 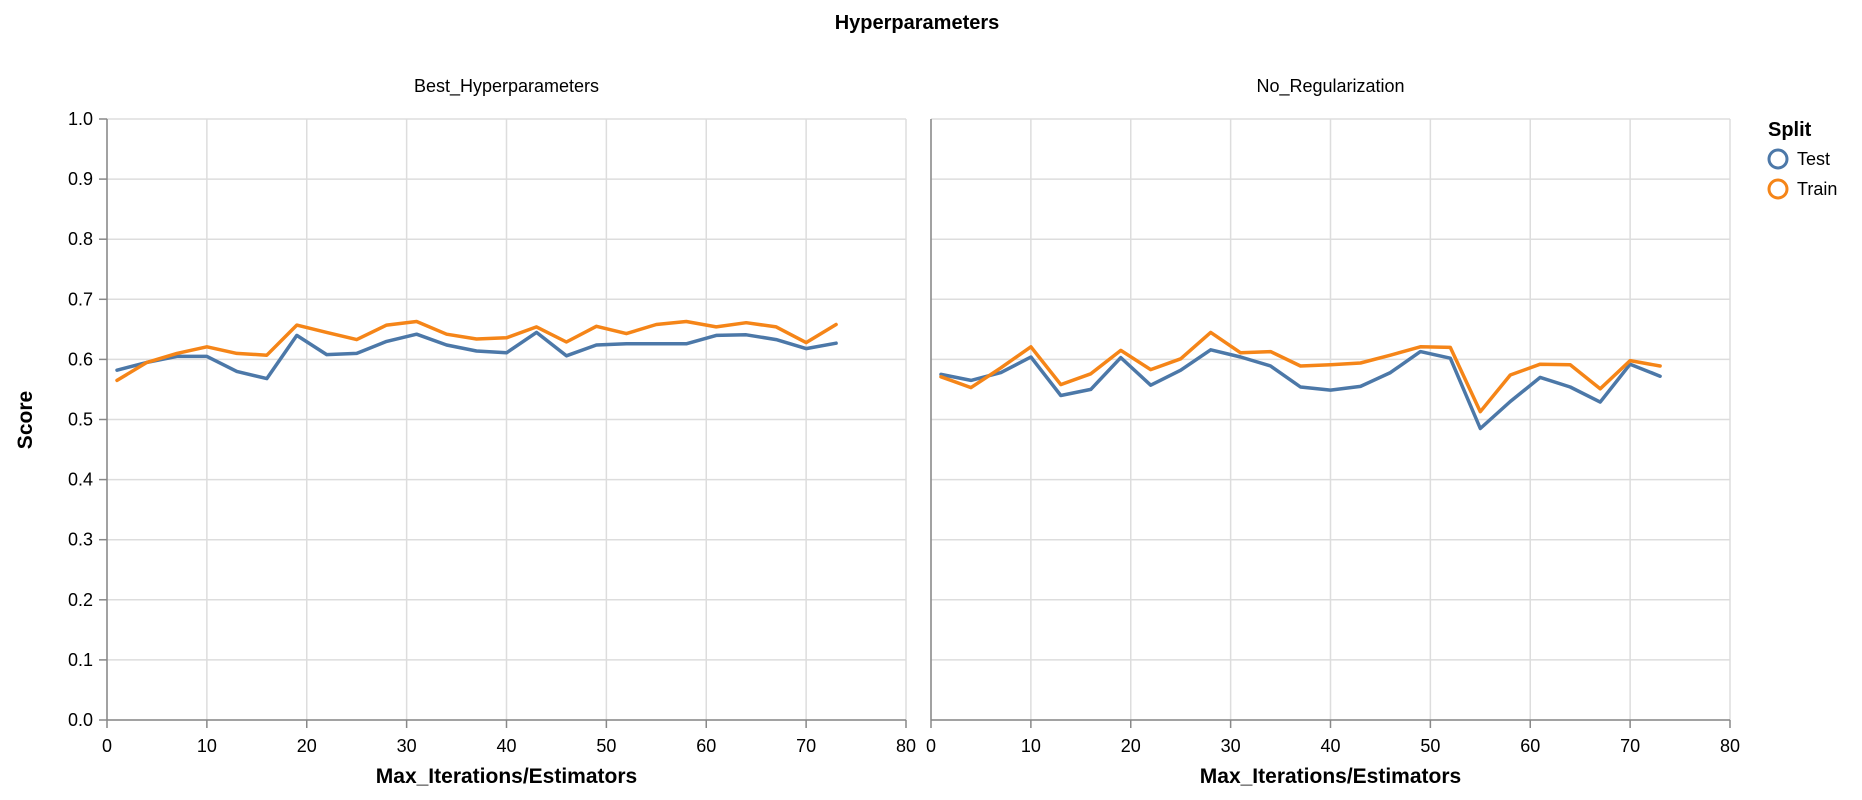 I want to click on y-tick-label: 1.0, so click(x=80, y=119).